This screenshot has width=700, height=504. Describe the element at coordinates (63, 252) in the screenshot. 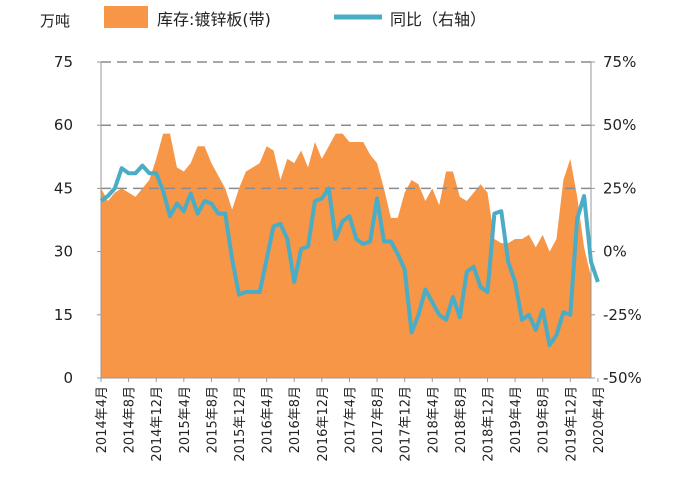

I see `left-tick-label: 30` at that location.